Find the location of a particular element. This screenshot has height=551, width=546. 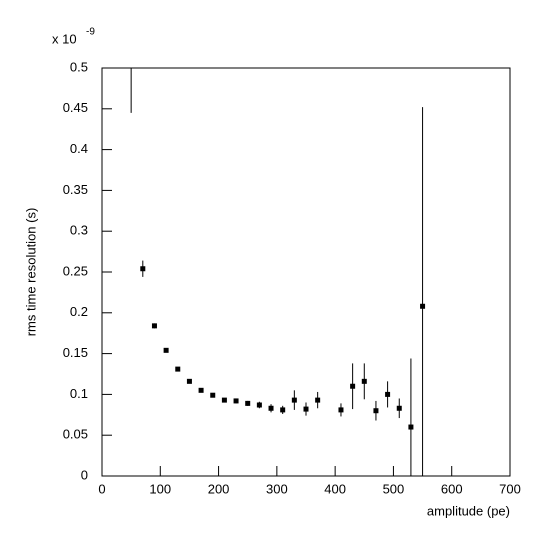

y-tick-label: 0.45 is located at coordinates (75, 107).